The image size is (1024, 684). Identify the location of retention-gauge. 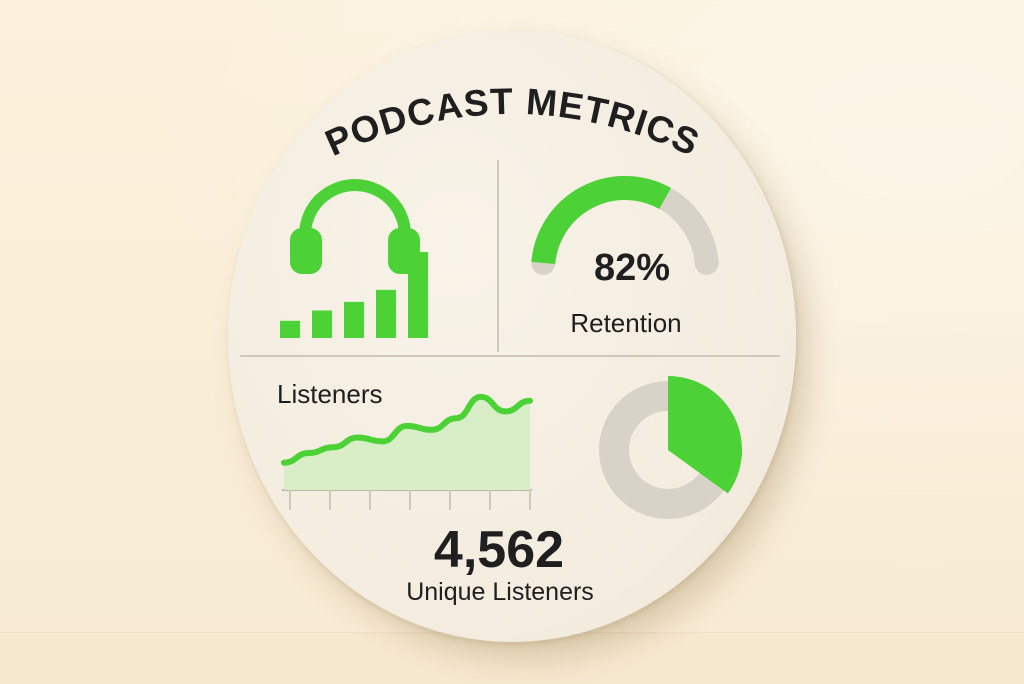
(625, 225).